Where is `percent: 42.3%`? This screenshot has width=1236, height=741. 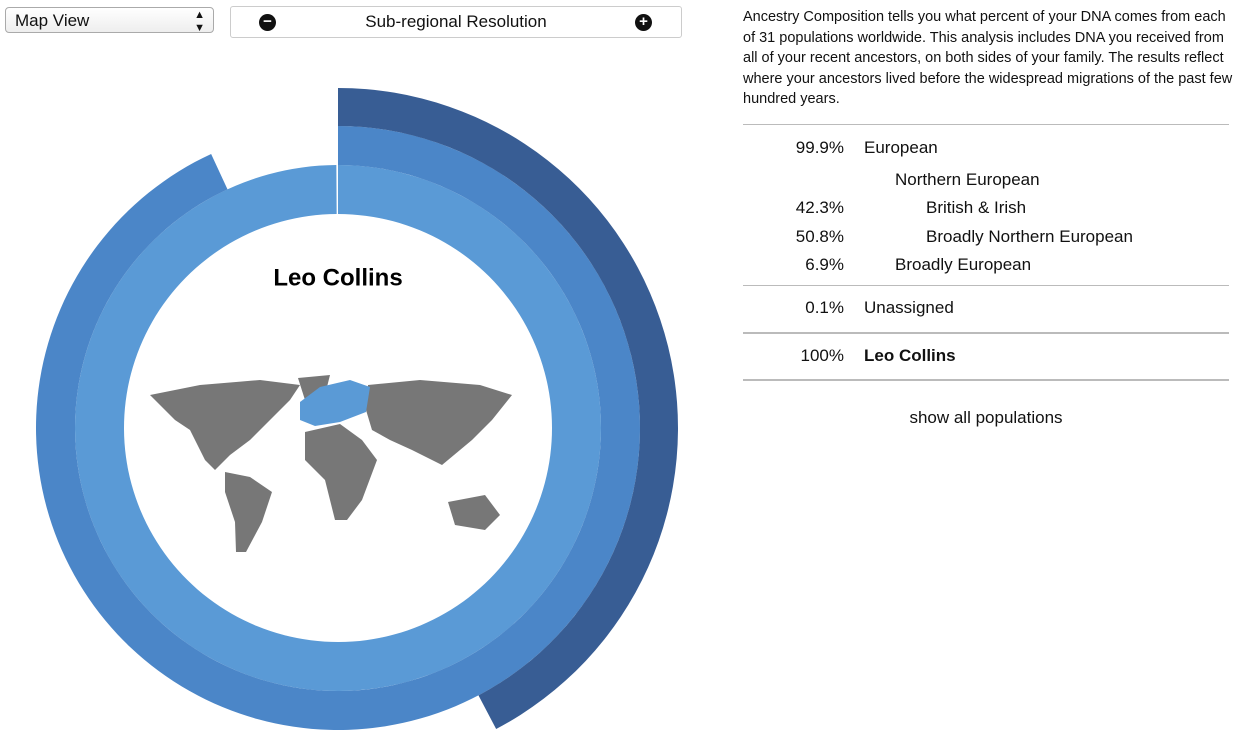
percent: 42.3% is located at coordinates (819, 207).